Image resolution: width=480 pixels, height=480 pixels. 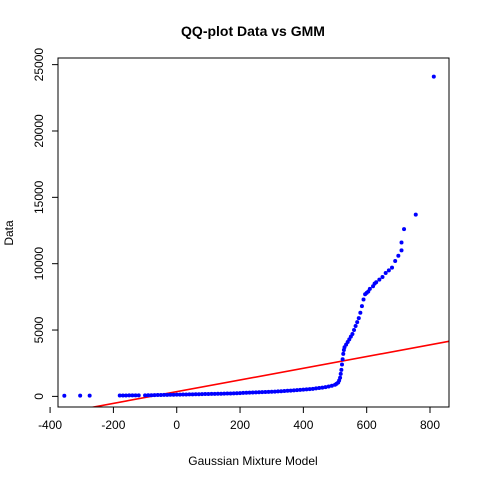 What do you see at coordinates (176, 425) in the screenshot?
I see `x-tick-label: 0` at bounding box center [176, 425].